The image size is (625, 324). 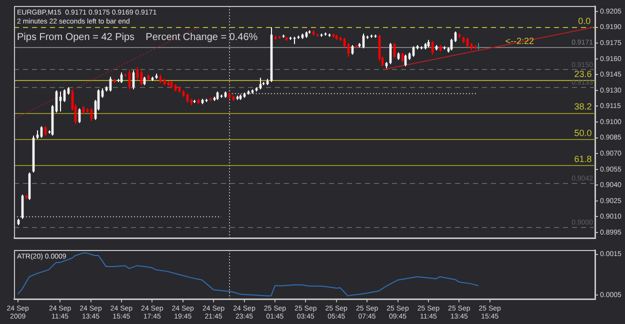 I want to click on annotation: 23.6, so click(x=583, y=73).